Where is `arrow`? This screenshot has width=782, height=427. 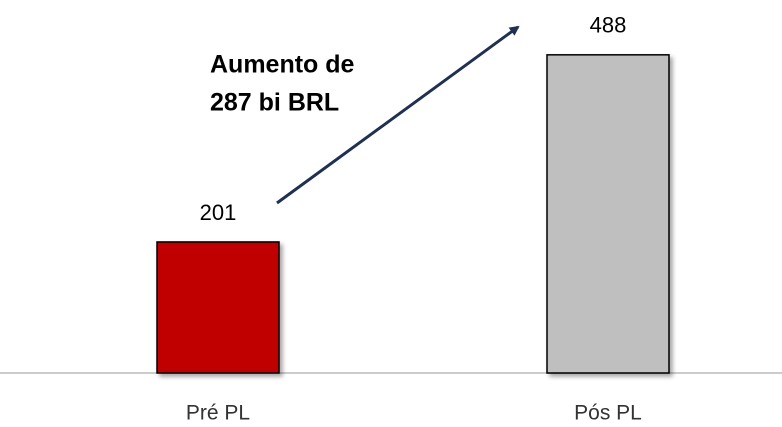
arrow is located at coordinates (398, 115).